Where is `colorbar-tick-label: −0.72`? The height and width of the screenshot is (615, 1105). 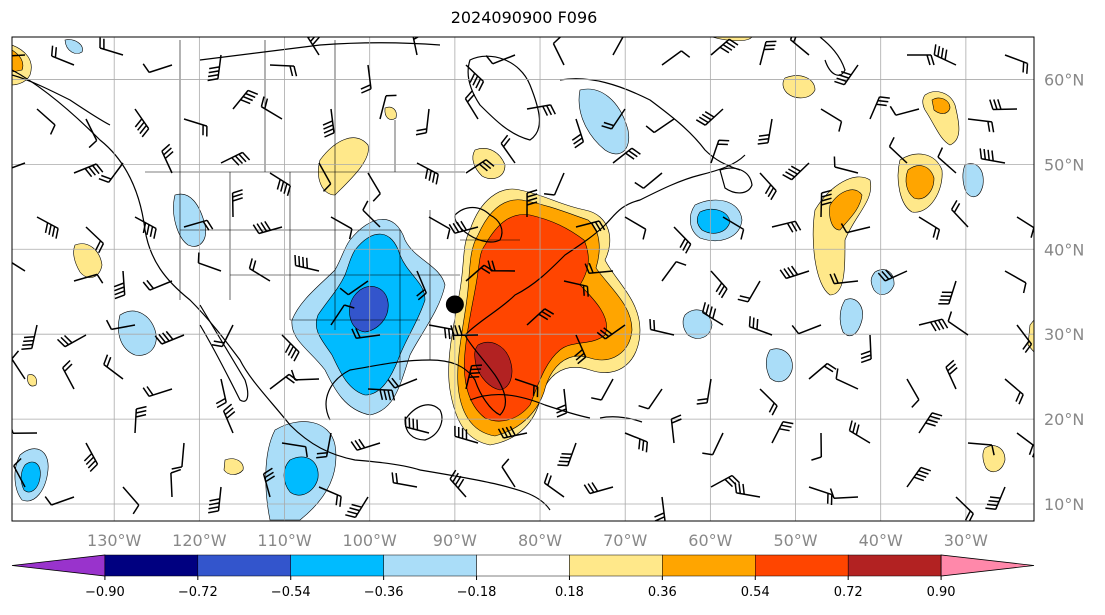
colorbar-tick-label: −0.72 is located at coordinates (198, 592).